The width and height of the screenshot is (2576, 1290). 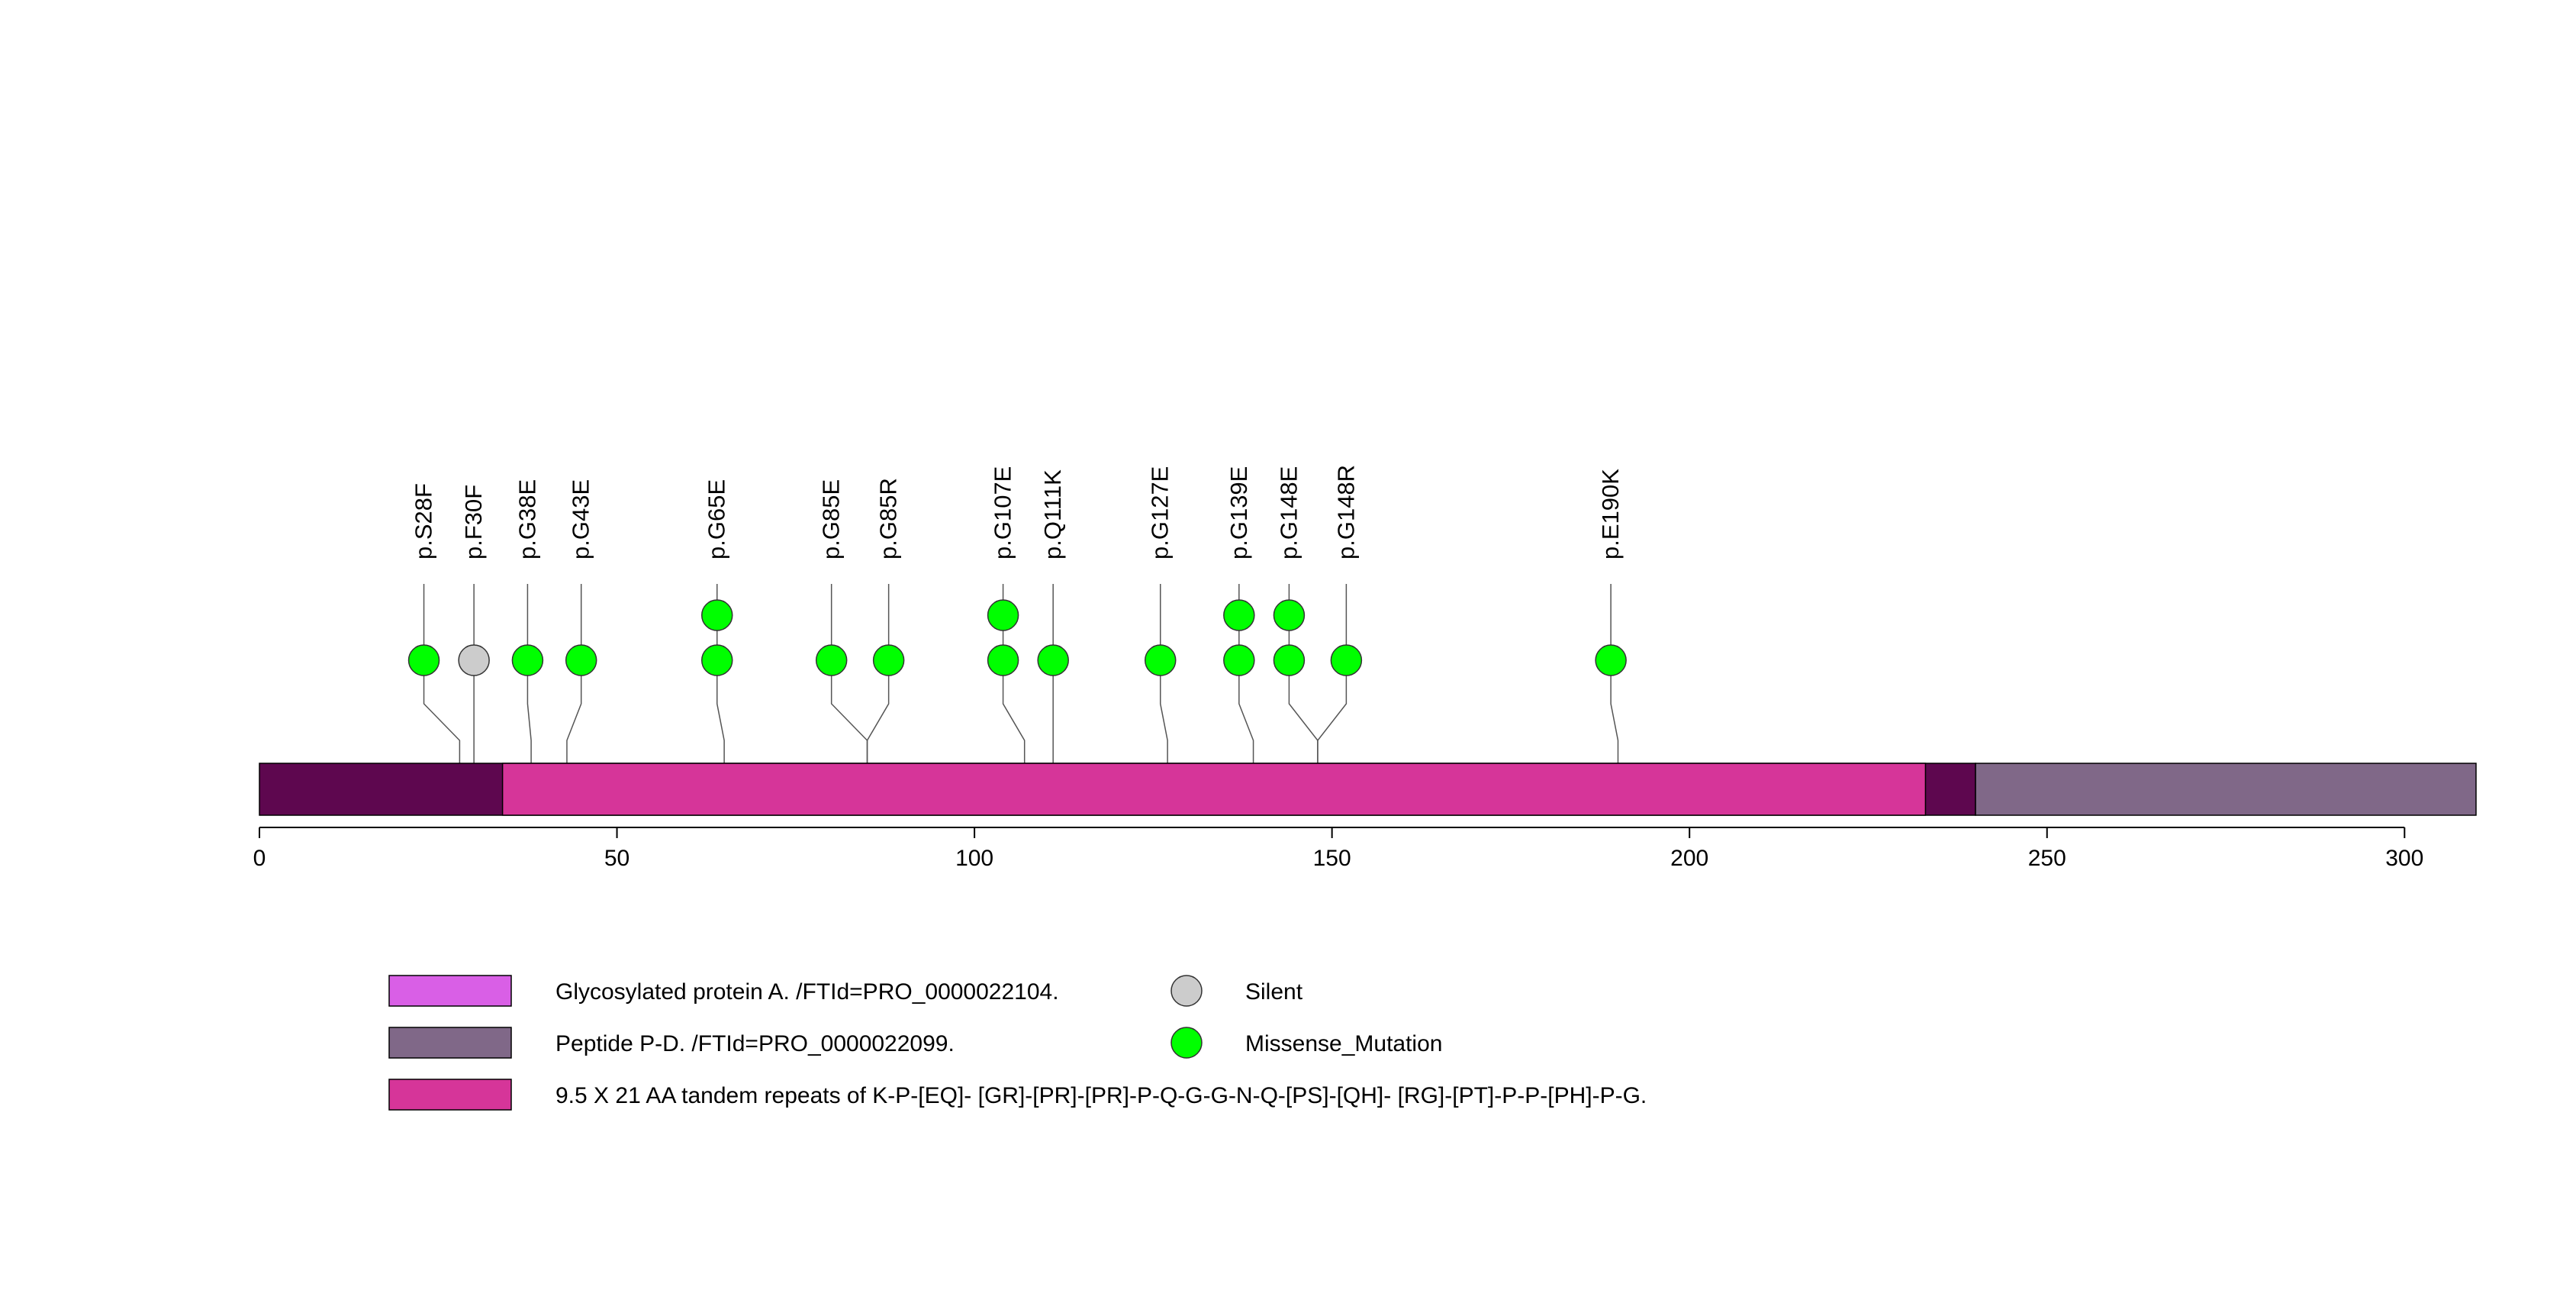 I want to click on x-tick-label: 300, so click(x=2404, y=859).